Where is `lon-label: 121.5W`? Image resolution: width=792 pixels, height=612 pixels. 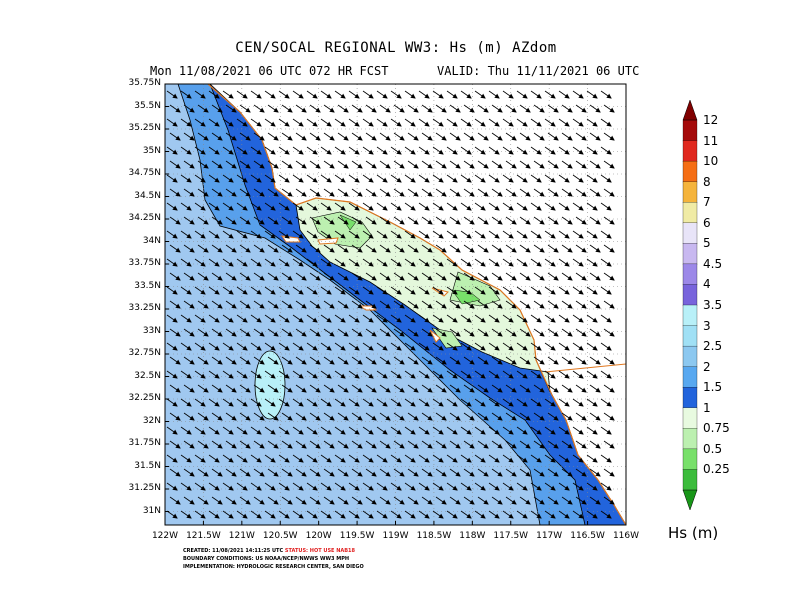 lon-label: 121.5W is located at coordinates (203, 536).